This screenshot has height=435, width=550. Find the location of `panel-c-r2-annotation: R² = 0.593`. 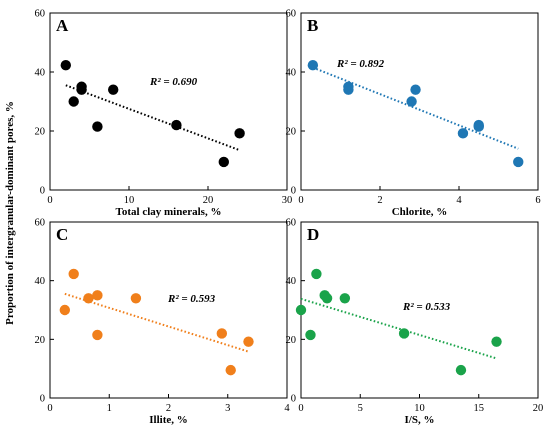

panel-c-r2-annotation: R² = 0.593 is located at coordinates (191, 299).